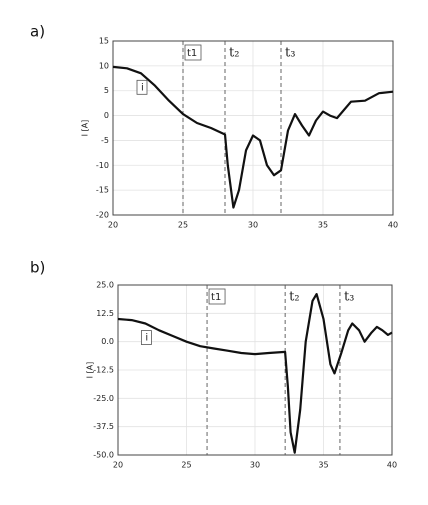  What do you see at coordinates (106, 90) in the screenshot?
I see `y-tick-label: 5` at bounding box center [106, 90].